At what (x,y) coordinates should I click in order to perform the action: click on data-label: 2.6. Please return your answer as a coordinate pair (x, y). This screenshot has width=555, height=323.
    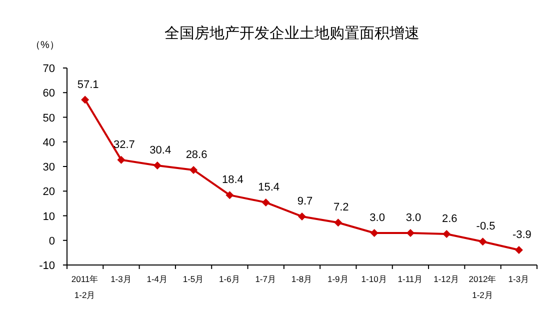
    Looking at the image, I should click on (450, 218).